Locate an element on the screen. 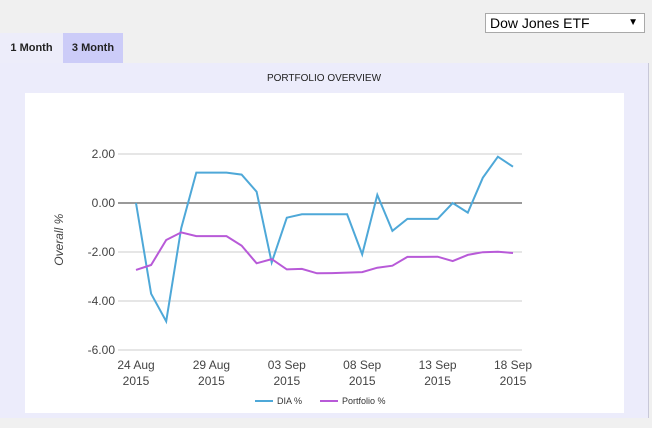 This screenshot has width=652, height=428. series-line-portfolio is located at coordinates (324, 253).